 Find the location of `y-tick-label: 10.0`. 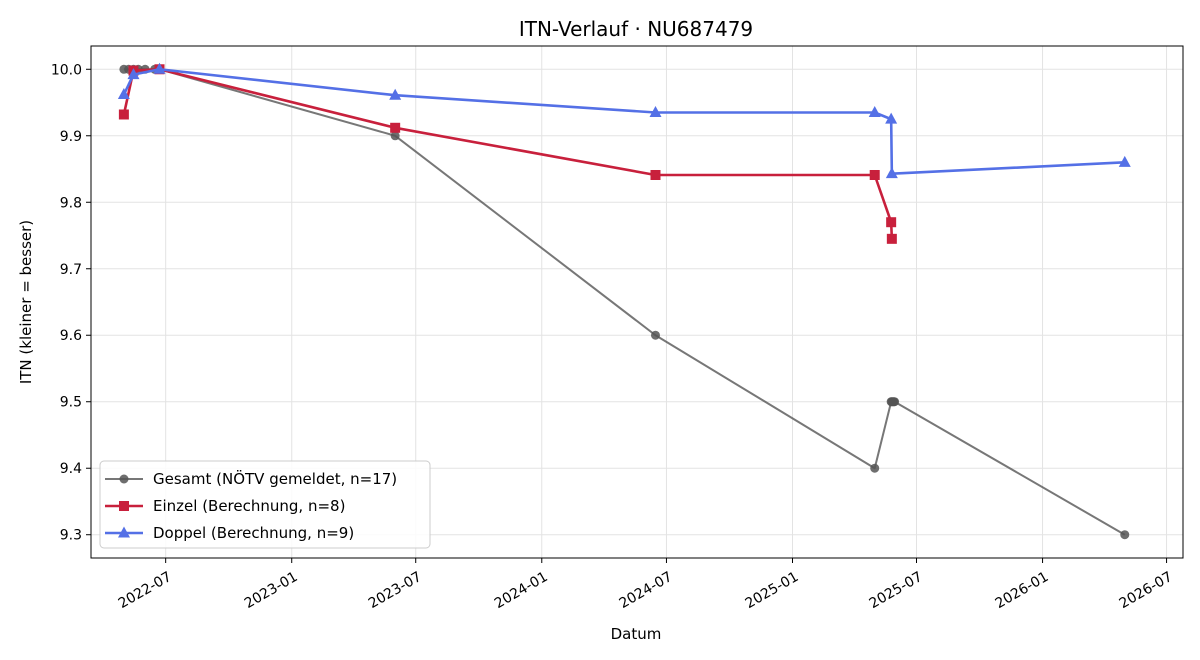

y-tick-label: 10.0 is located at coordinates (66, 70).